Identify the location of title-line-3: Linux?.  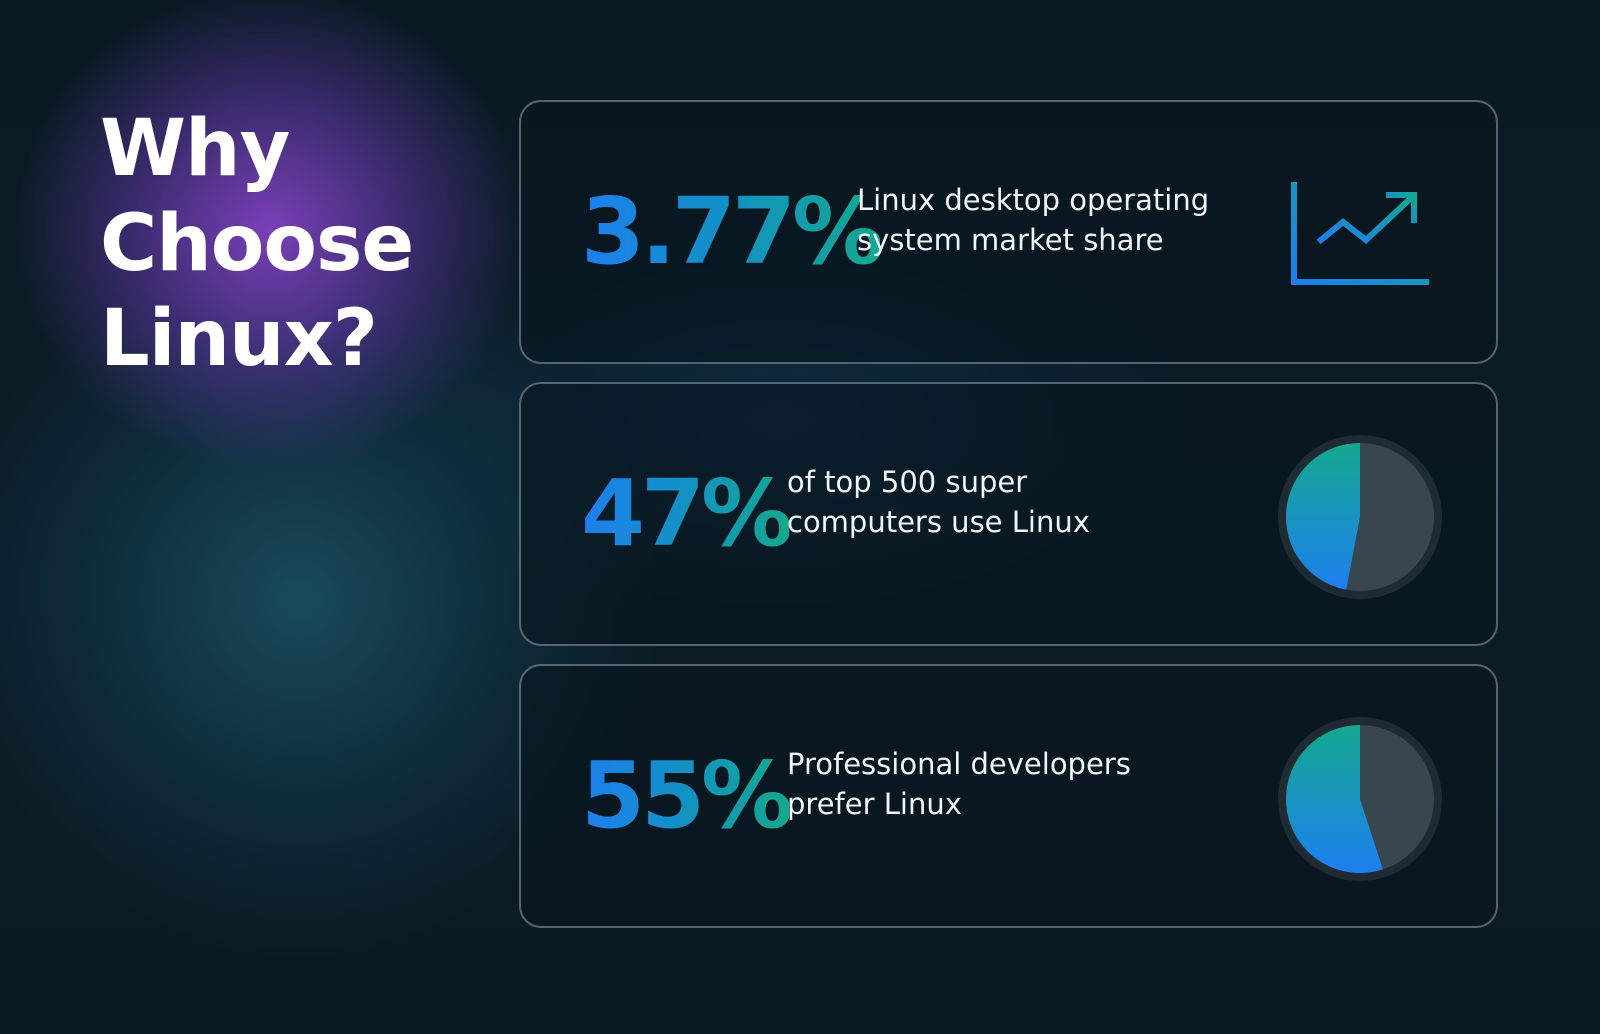
(239, 339).